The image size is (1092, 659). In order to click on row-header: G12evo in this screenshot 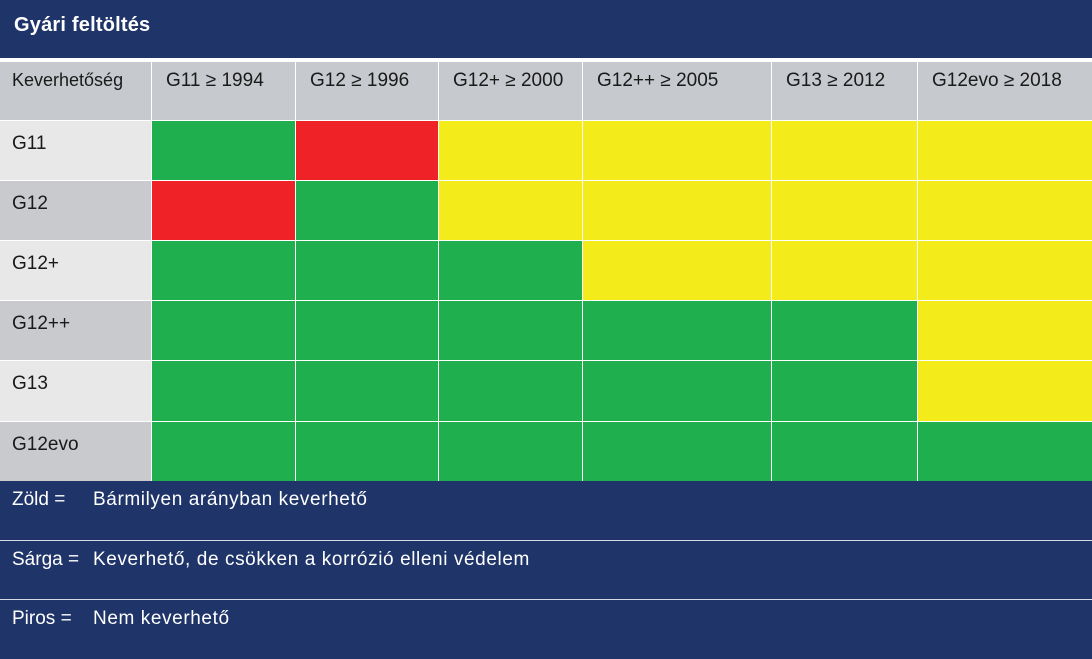, I will do `click(75, 452)`.